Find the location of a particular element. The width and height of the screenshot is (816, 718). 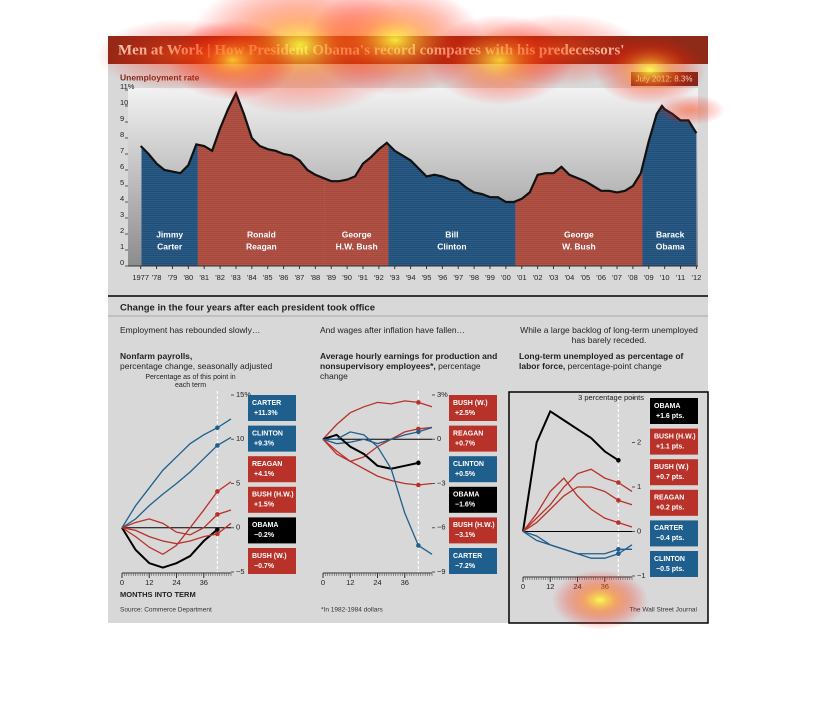

legend-value: −7.2% is located at coordinates (465, 566).